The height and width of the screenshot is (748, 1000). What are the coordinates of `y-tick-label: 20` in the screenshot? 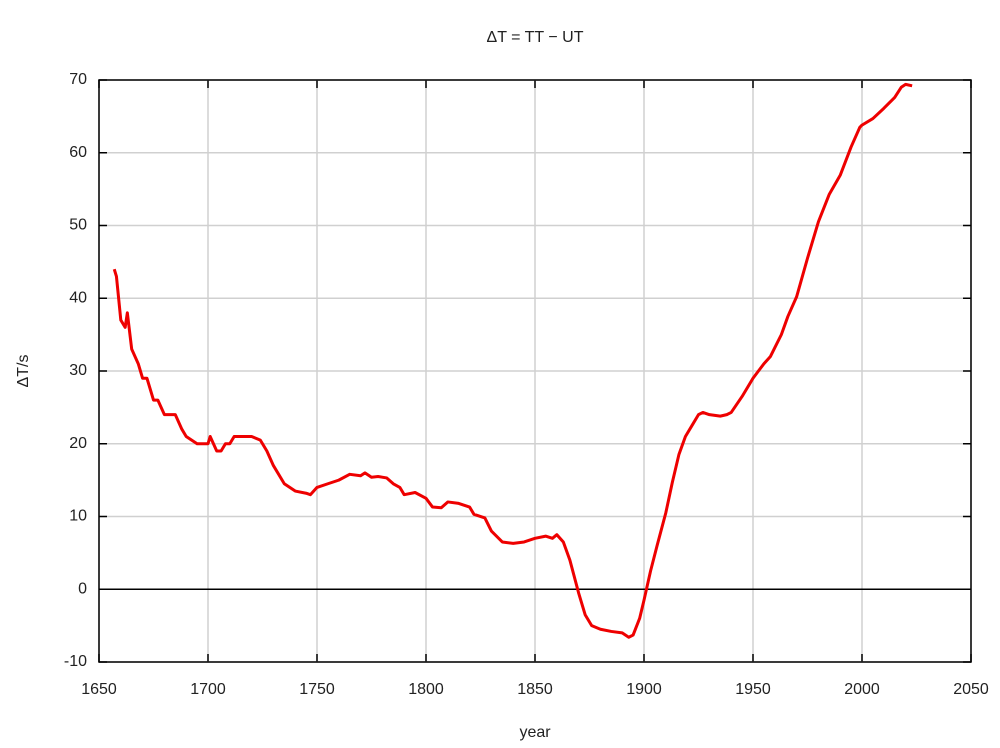 It's located at (78, 443).